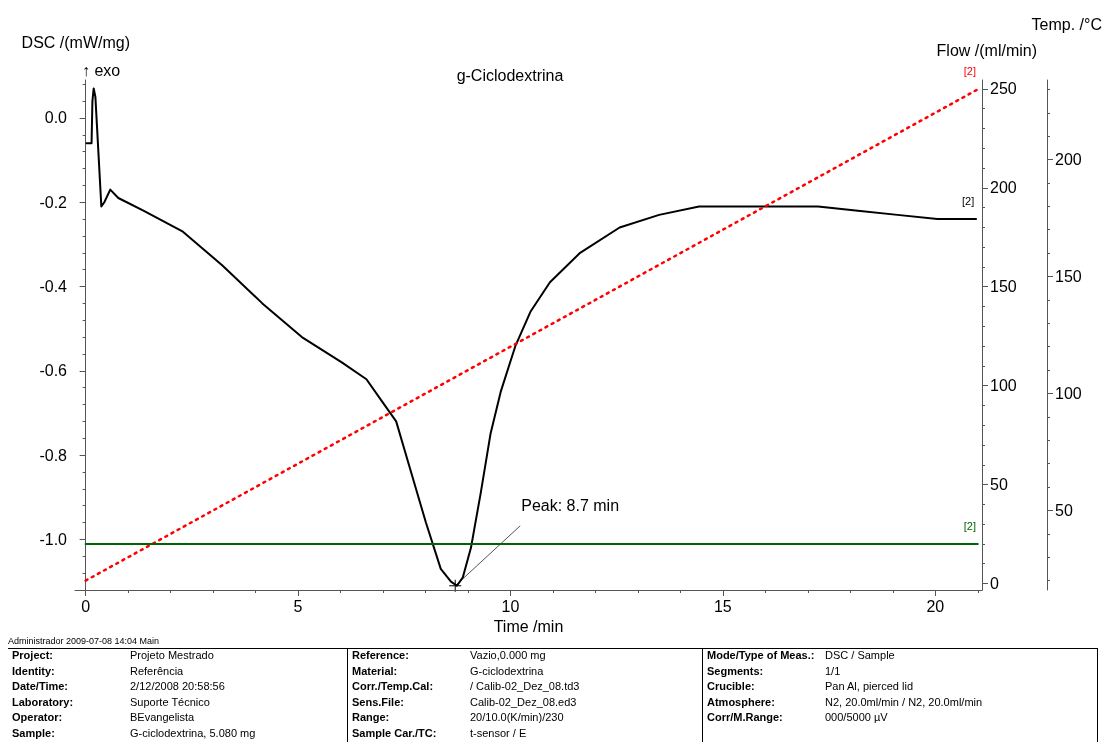 This screenshot has height=754, width=1105. What do you see at coordinates (134, 732) in the screenshot?
I see `text: Sample: G-ciclodextrina, 5.080 mg` at bounding box center [134, 732].